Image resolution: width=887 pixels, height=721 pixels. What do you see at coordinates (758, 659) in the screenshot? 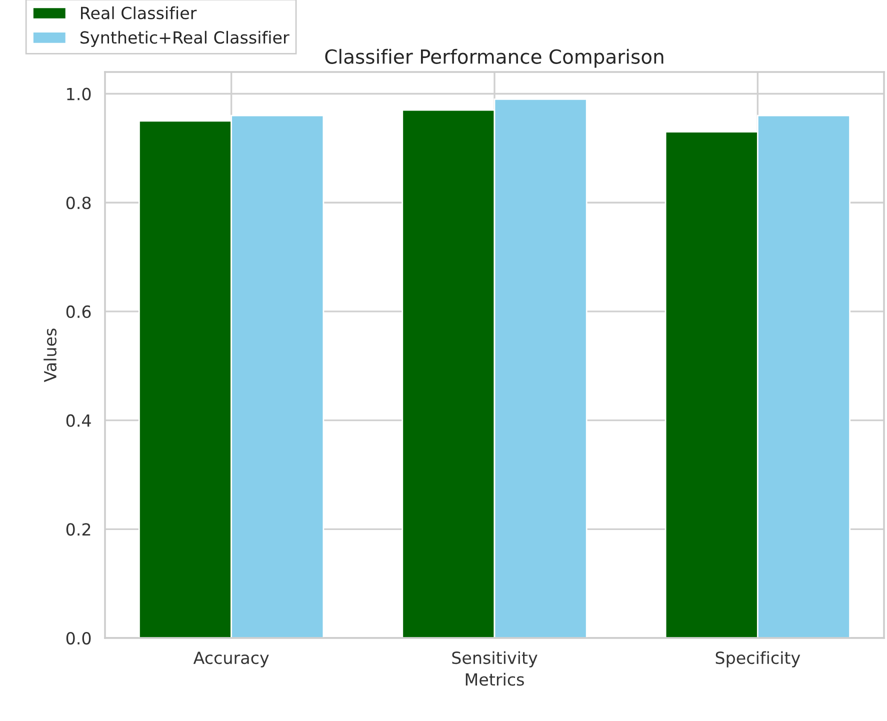
I see `x-tick-label: Specificity` at bounding box center [758, 659].